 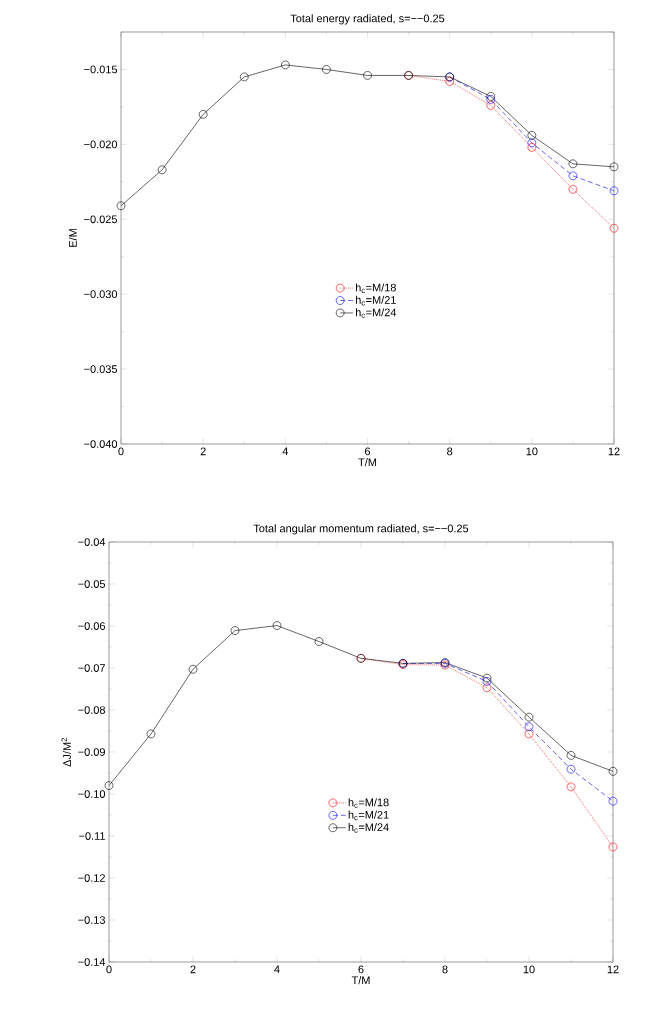 What do you see at coordinates (101, 444) in the screenshot?
I see `y-tick-label: −0.040` at bounding box center [101, 444].